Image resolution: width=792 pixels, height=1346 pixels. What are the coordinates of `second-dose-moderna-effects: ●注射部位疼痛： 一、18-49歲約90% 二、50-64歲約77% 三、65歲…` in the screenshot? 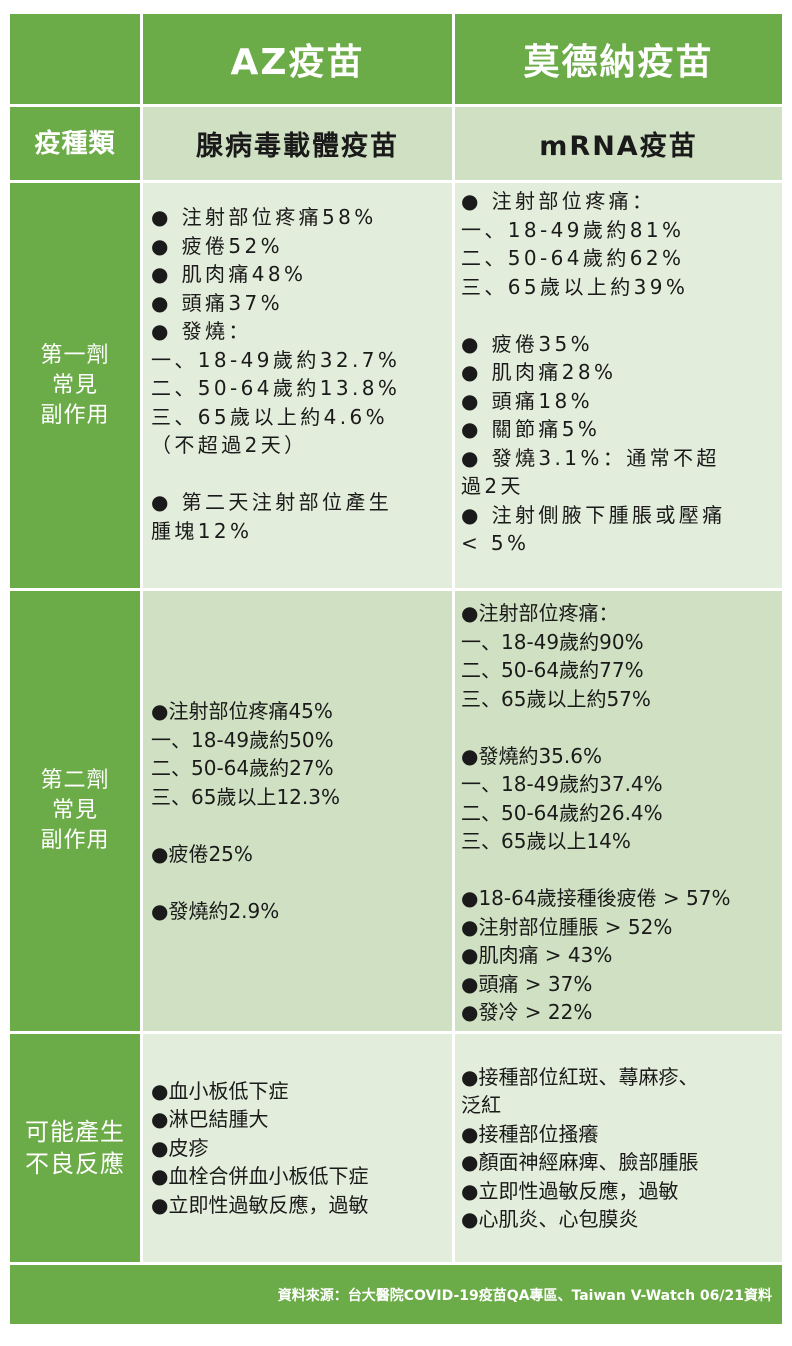 It's located at (618, 811).